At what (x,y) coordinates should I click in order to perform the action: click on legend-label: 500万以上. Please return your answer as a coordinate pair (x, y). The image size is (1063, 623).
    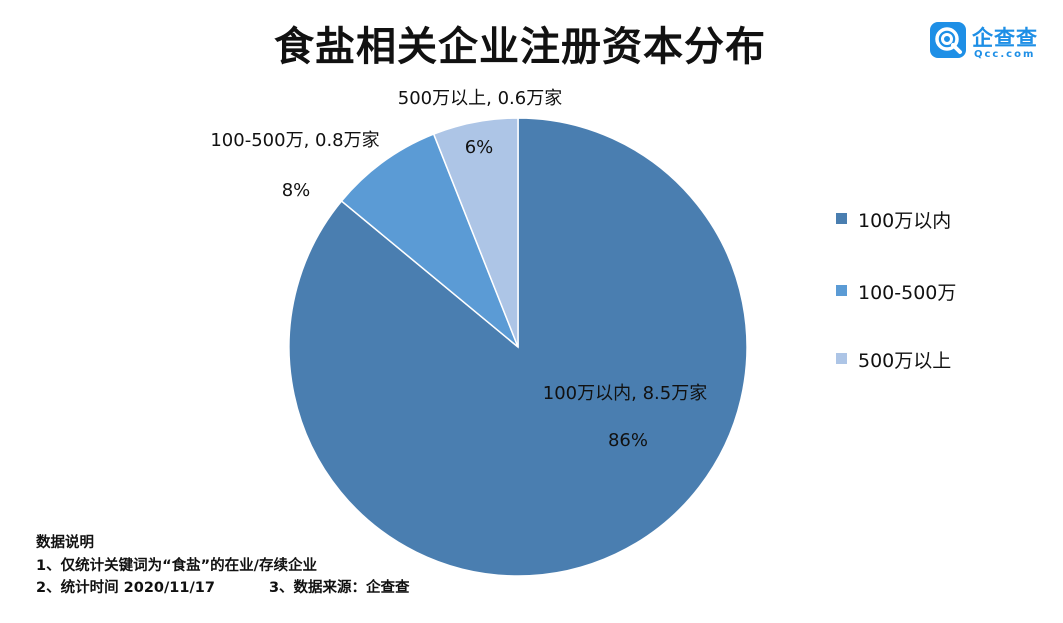
    Looking at the image, I should click on (905, 361).